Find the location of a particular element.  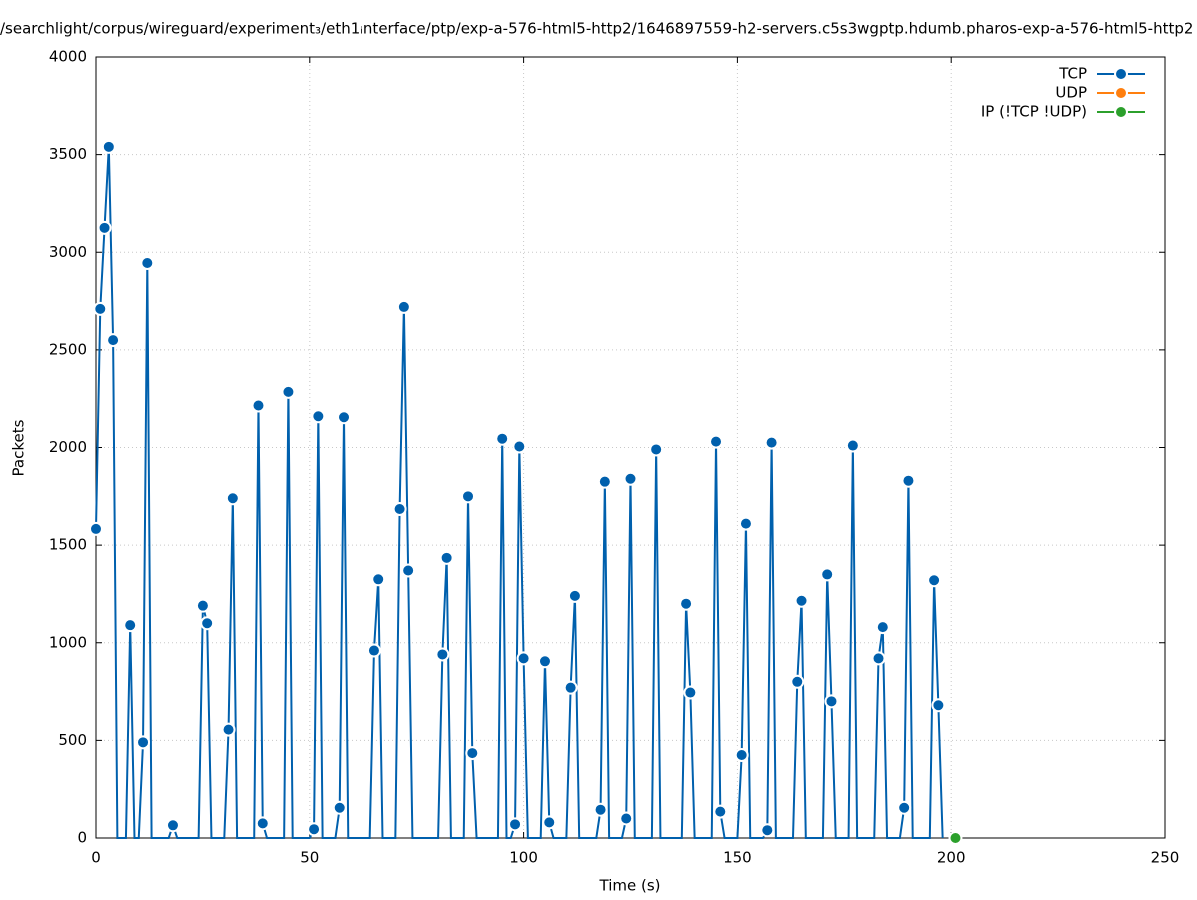

legend-label: TCP is located at coordinates (1072, 74).